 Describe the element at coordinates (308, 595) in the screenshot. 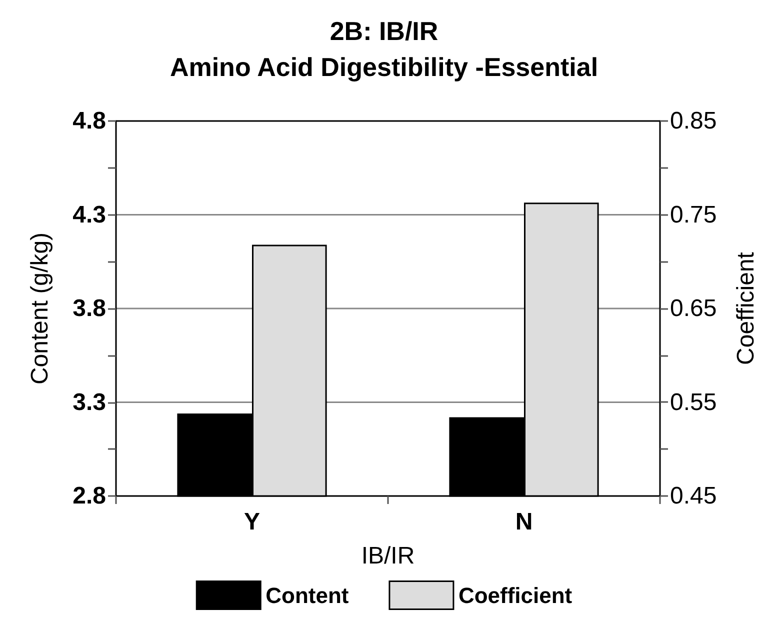

I see `legend-label: Content` at that location.